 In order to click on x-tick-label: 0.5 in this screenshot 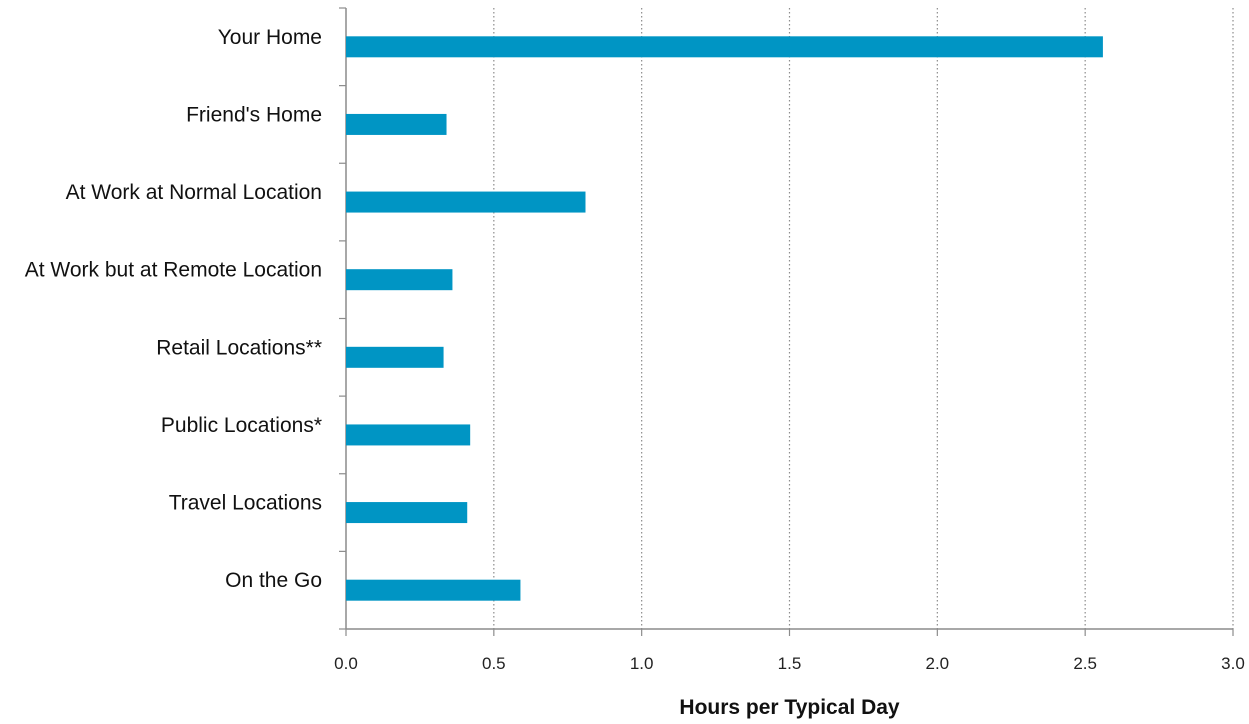, I will do `click(494, 663)`.